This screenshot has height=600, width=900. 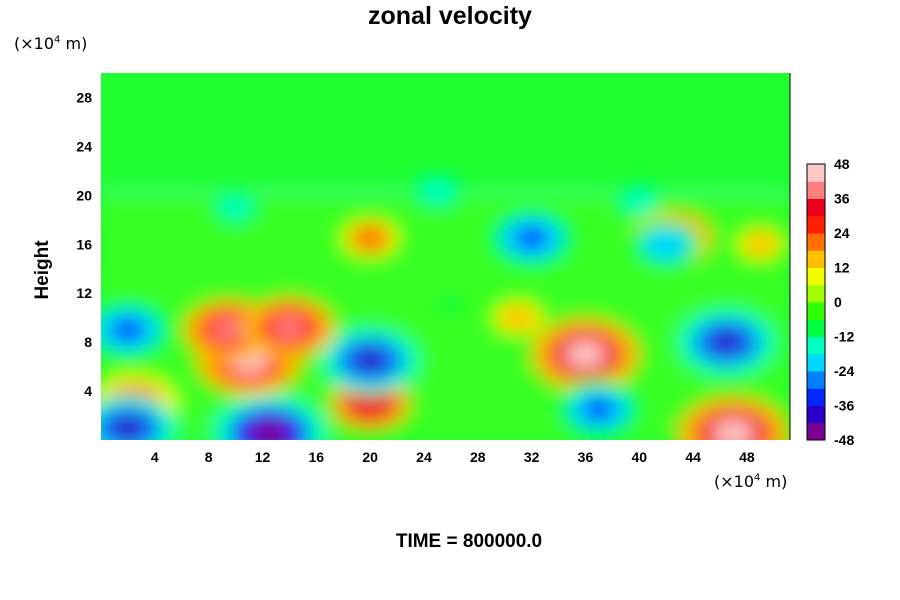 What do you see at coordinates (532, 457) in the screenshot?
I see `x-tick-label: 32` at bounding box center [532, 457].